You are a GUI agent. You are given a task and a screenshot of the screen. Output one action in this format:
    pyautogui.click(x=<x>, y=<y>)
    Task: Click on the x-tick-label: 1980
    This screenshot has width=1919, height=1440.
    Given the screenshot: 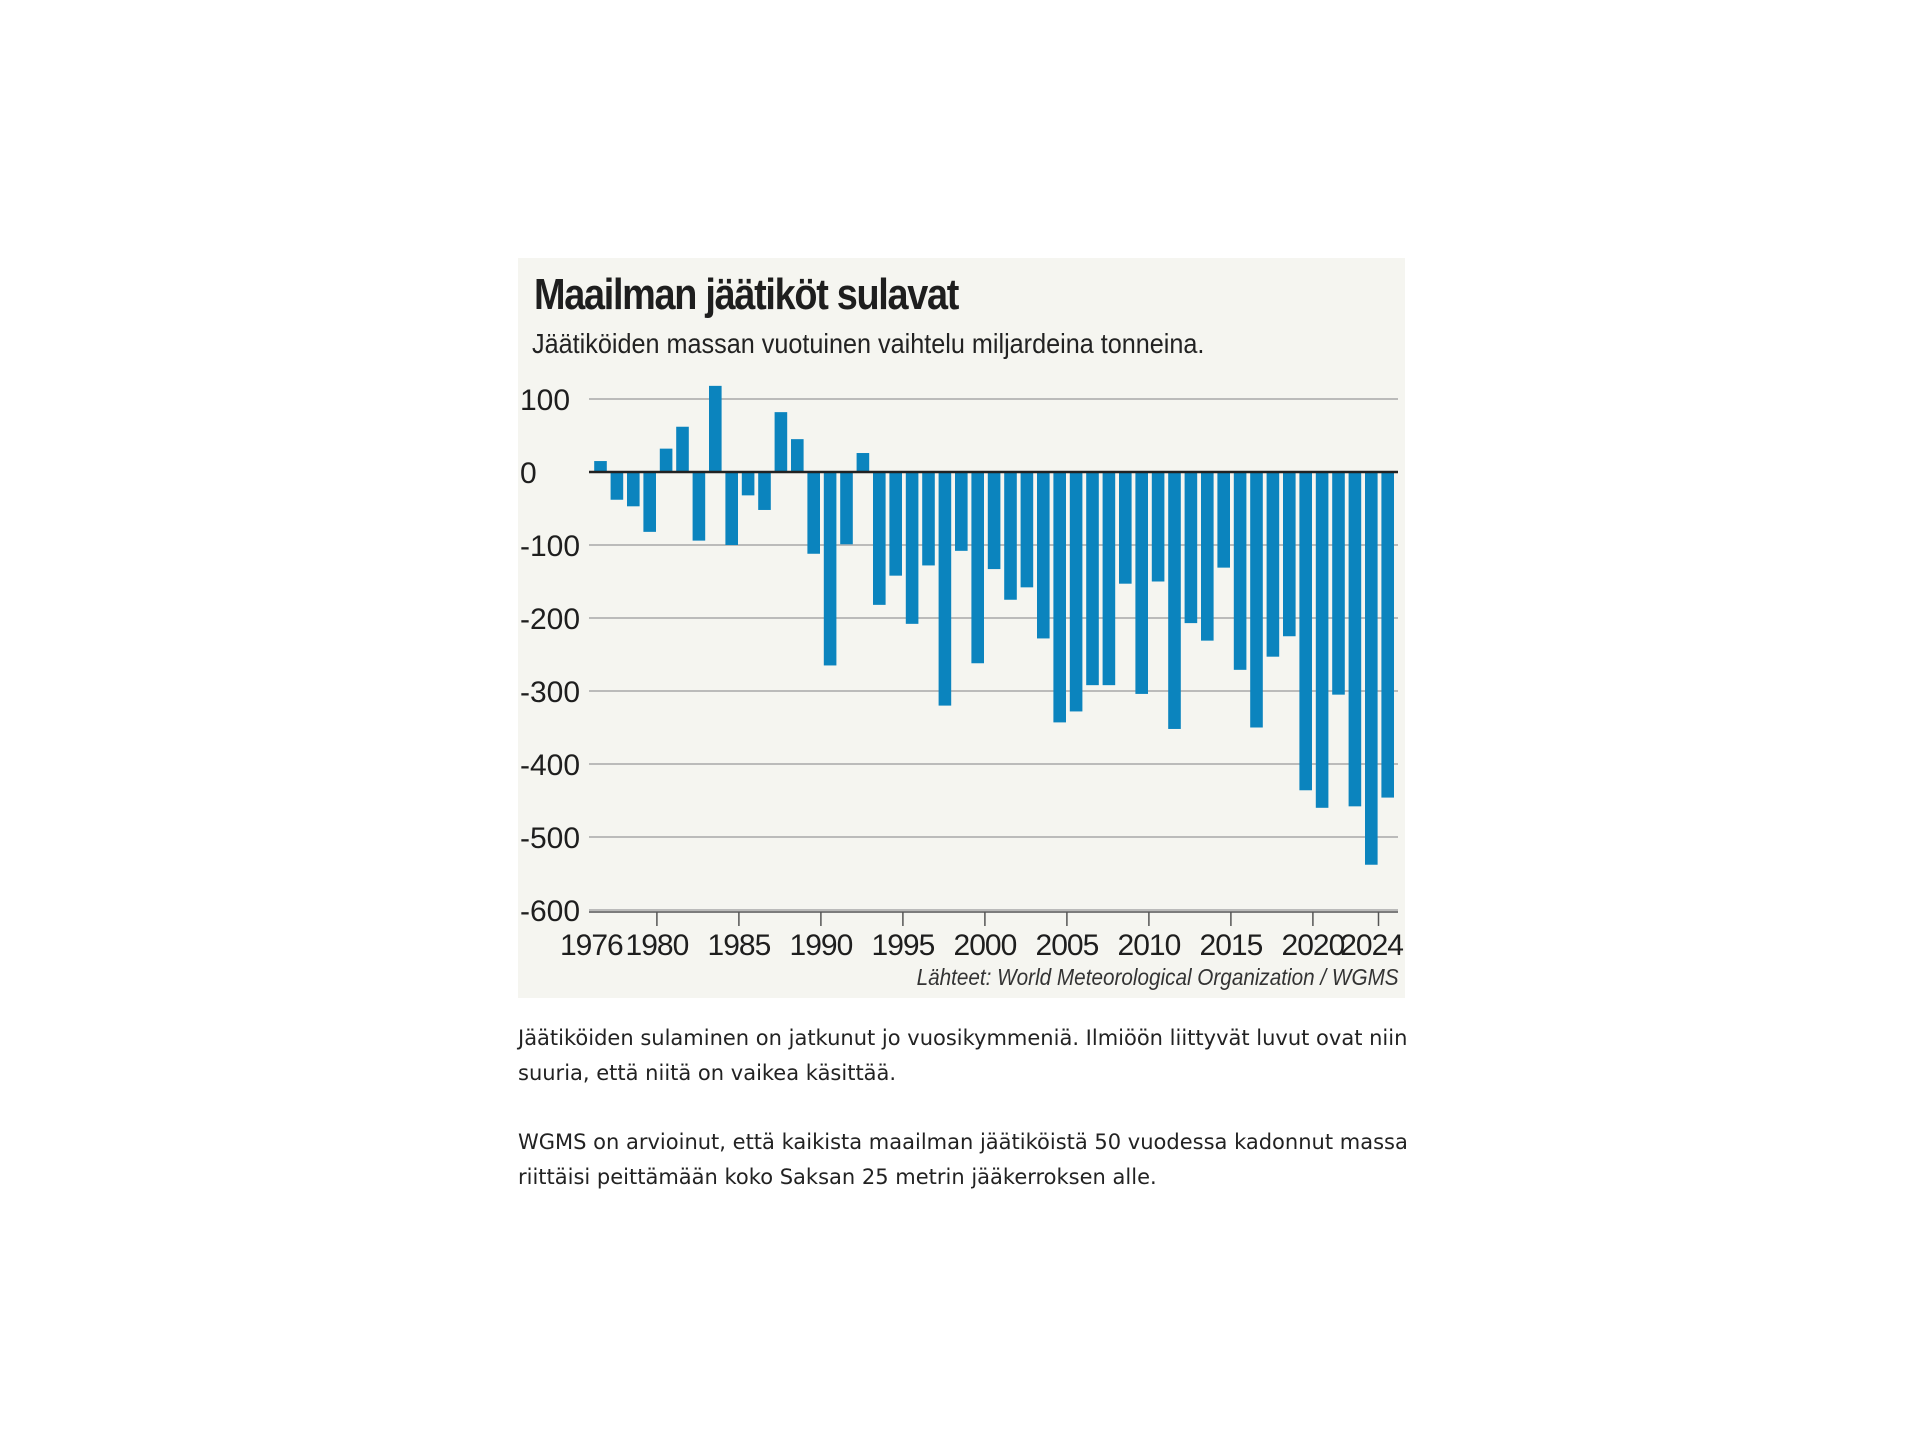 What is the action you would take?
    pyautogui.click(x=657, y=945)
    